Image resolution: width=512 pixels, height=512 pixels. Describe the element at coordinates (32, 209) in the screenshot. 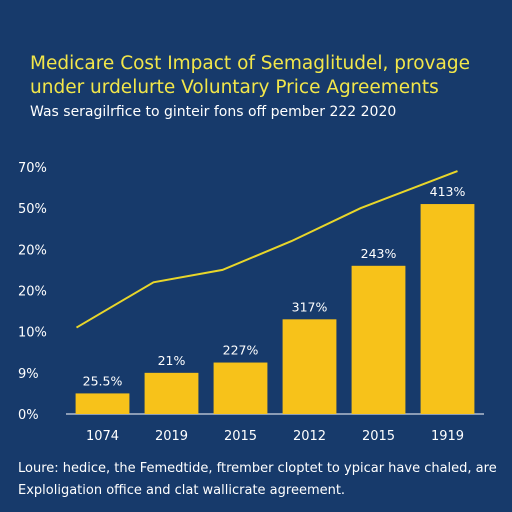

I see `y-tick-label: 50%` at that location.